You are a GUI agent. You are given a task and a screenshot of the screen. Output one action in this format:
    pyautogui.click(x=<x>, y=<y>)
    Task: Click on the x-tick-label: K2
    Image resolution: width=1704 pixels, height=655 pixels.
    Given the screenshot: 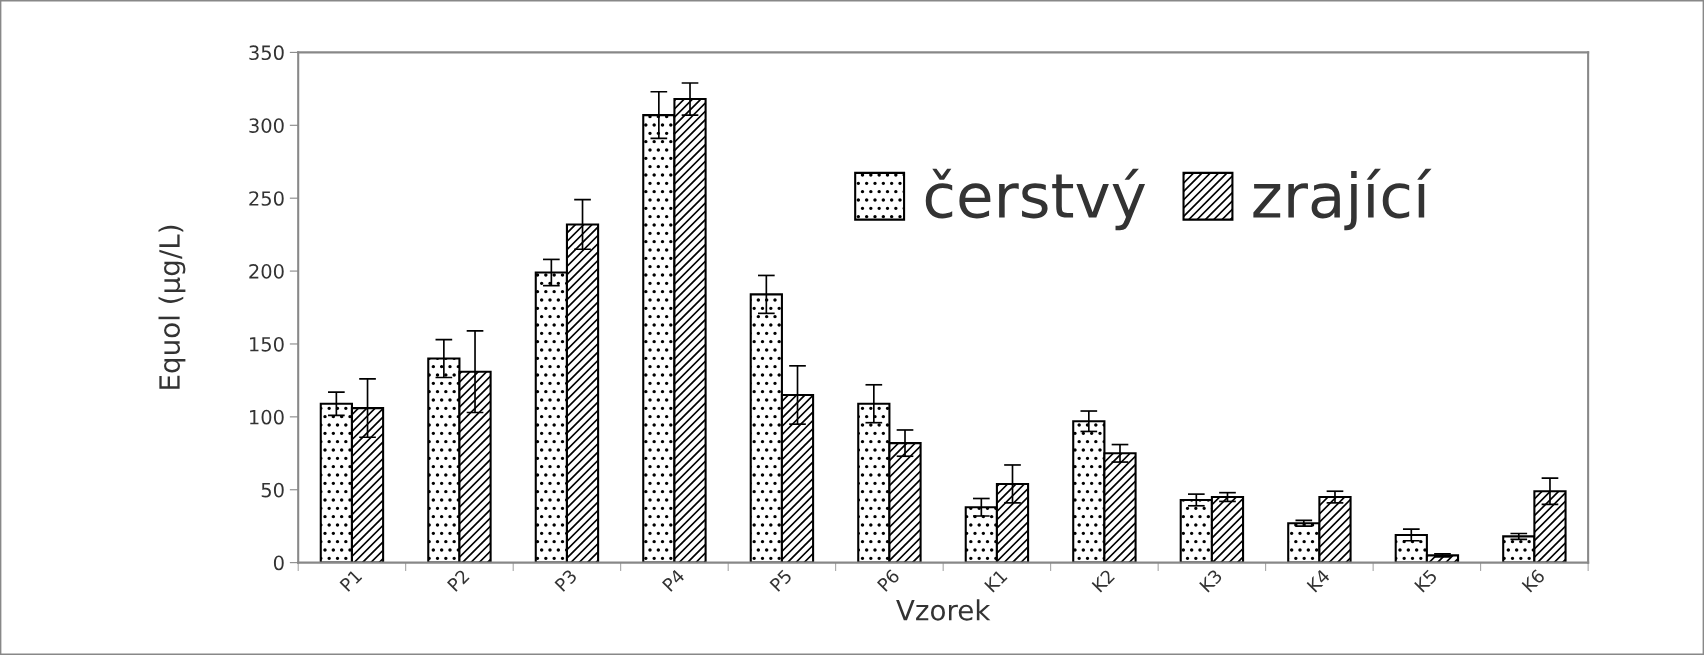 What is the action you would take?
    pyautogui.click(x=1103, y=581)
    